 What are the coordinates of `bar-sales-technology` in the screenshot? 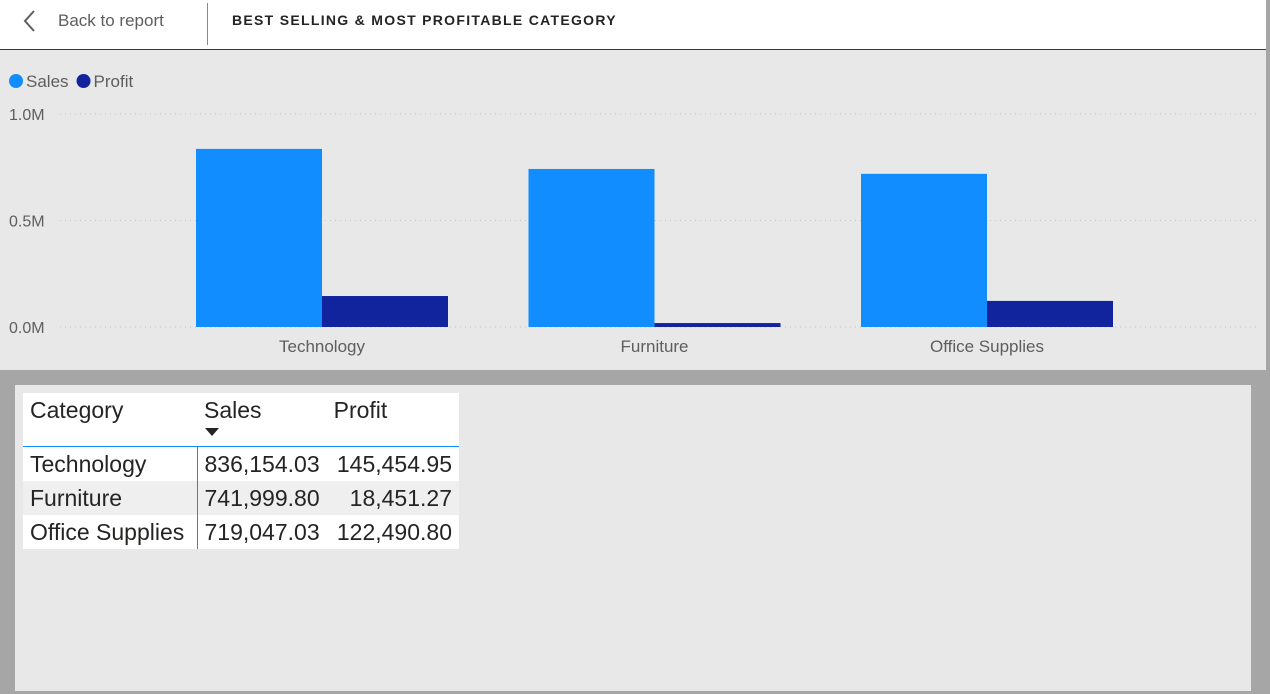 It's located at (259, 237).